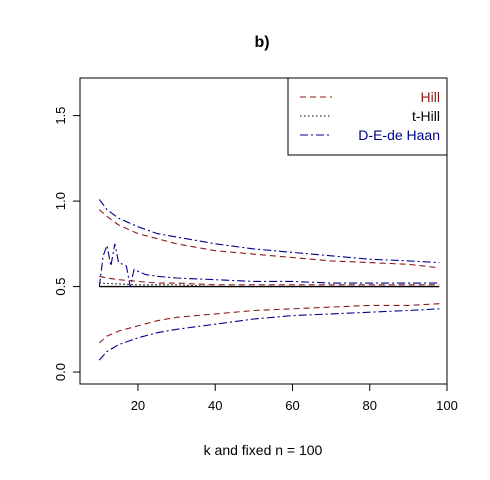 The height and width of the screenshot is (480, 490). What do you see at coordinates (138, 405) in the screenshot?
I see `x-tick-label: 20` at bounding box center [138, 405].